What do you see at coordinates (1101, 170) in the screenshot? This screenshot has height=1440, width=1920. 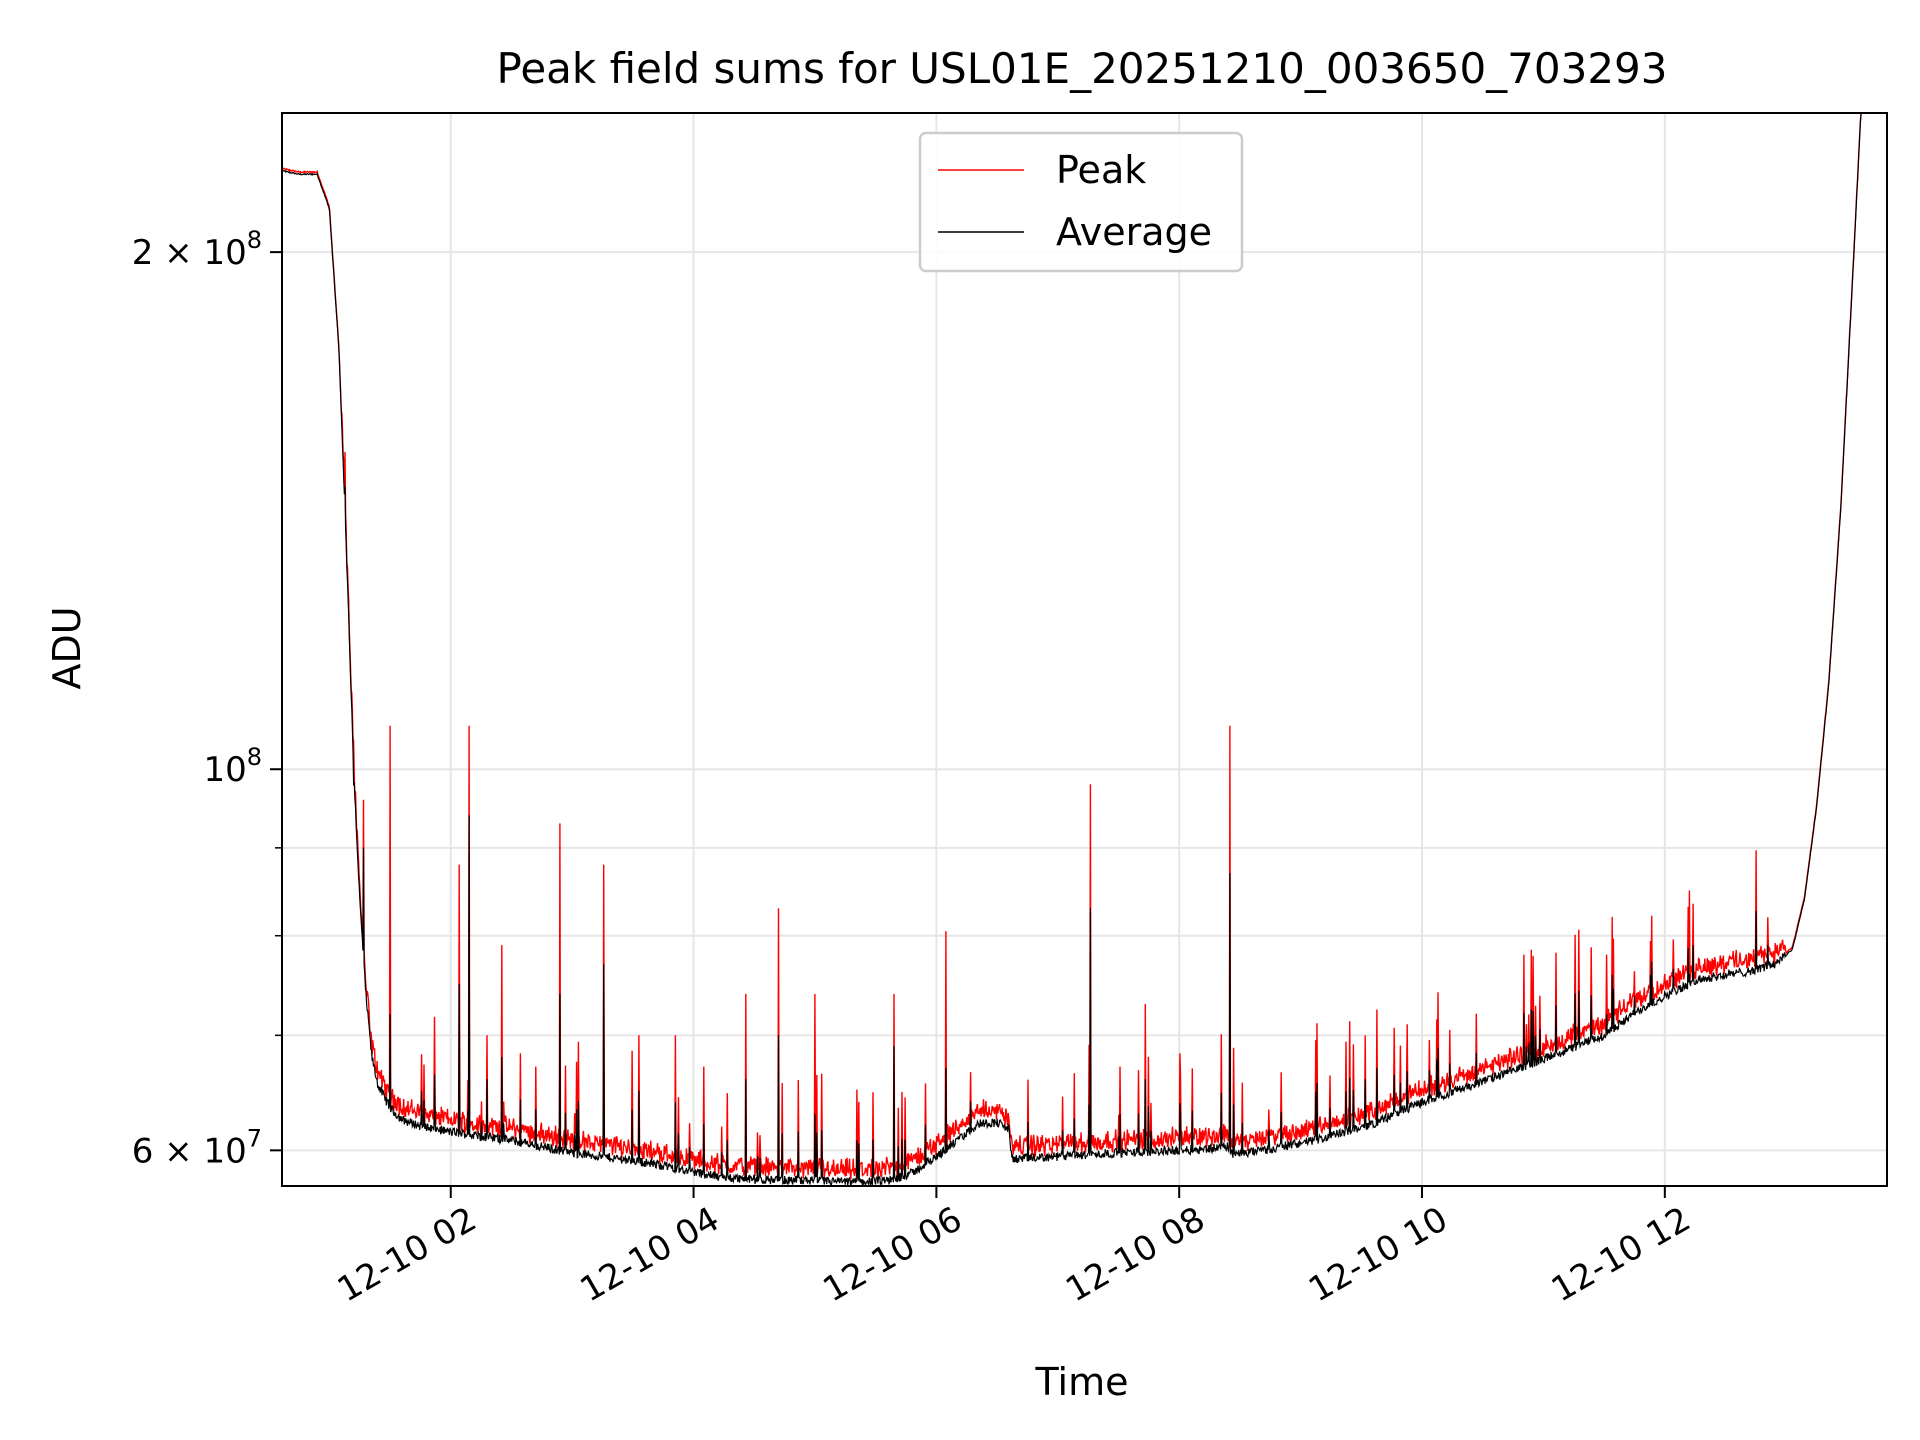 I see `legend-peak-label: Peak` at bounding box center [1101, 170].